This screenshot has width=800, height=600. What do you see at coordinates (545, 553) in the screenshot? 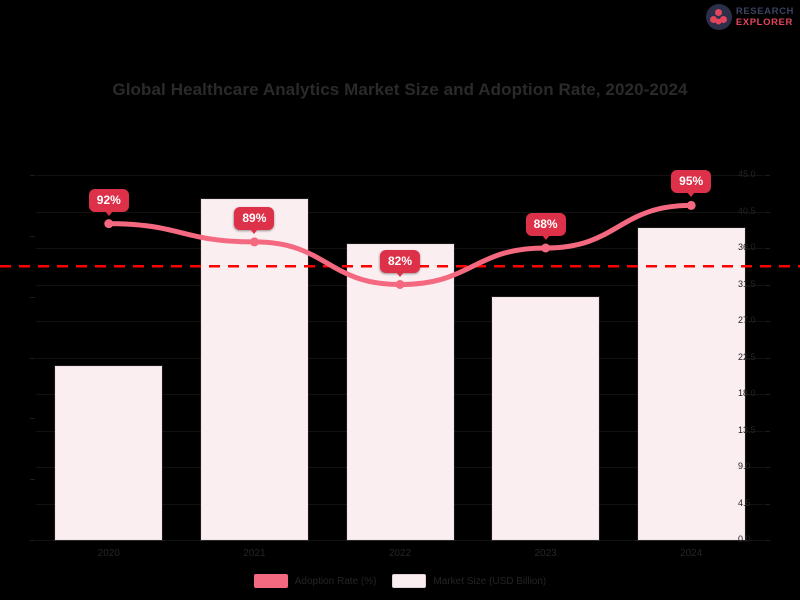
I see `x-axis-label: 2023` at bounding box center [545, 553].